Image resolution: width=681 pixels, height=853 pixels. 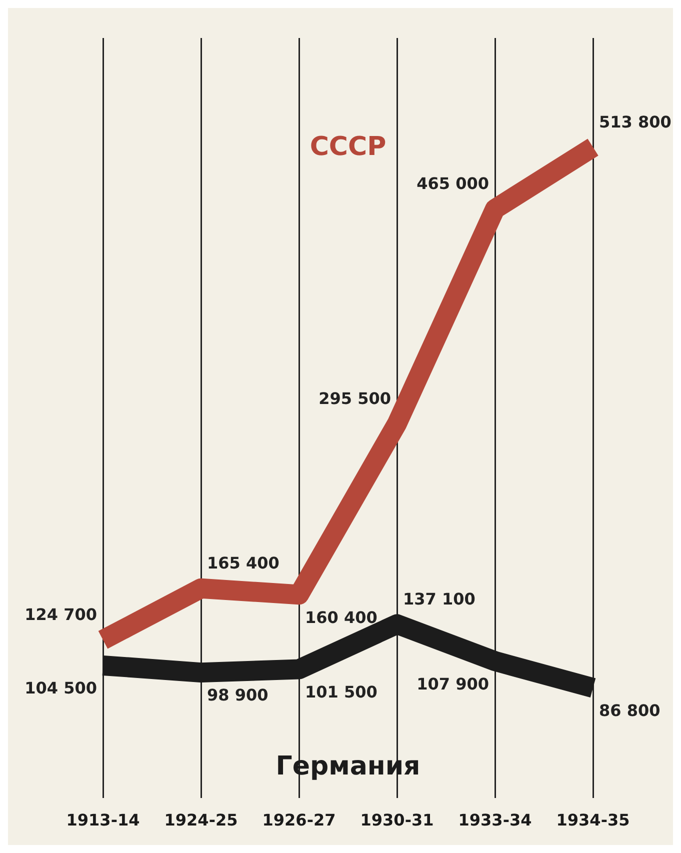 I want to click on x-tick-label: 1934-35, so click(x=593, y=820).